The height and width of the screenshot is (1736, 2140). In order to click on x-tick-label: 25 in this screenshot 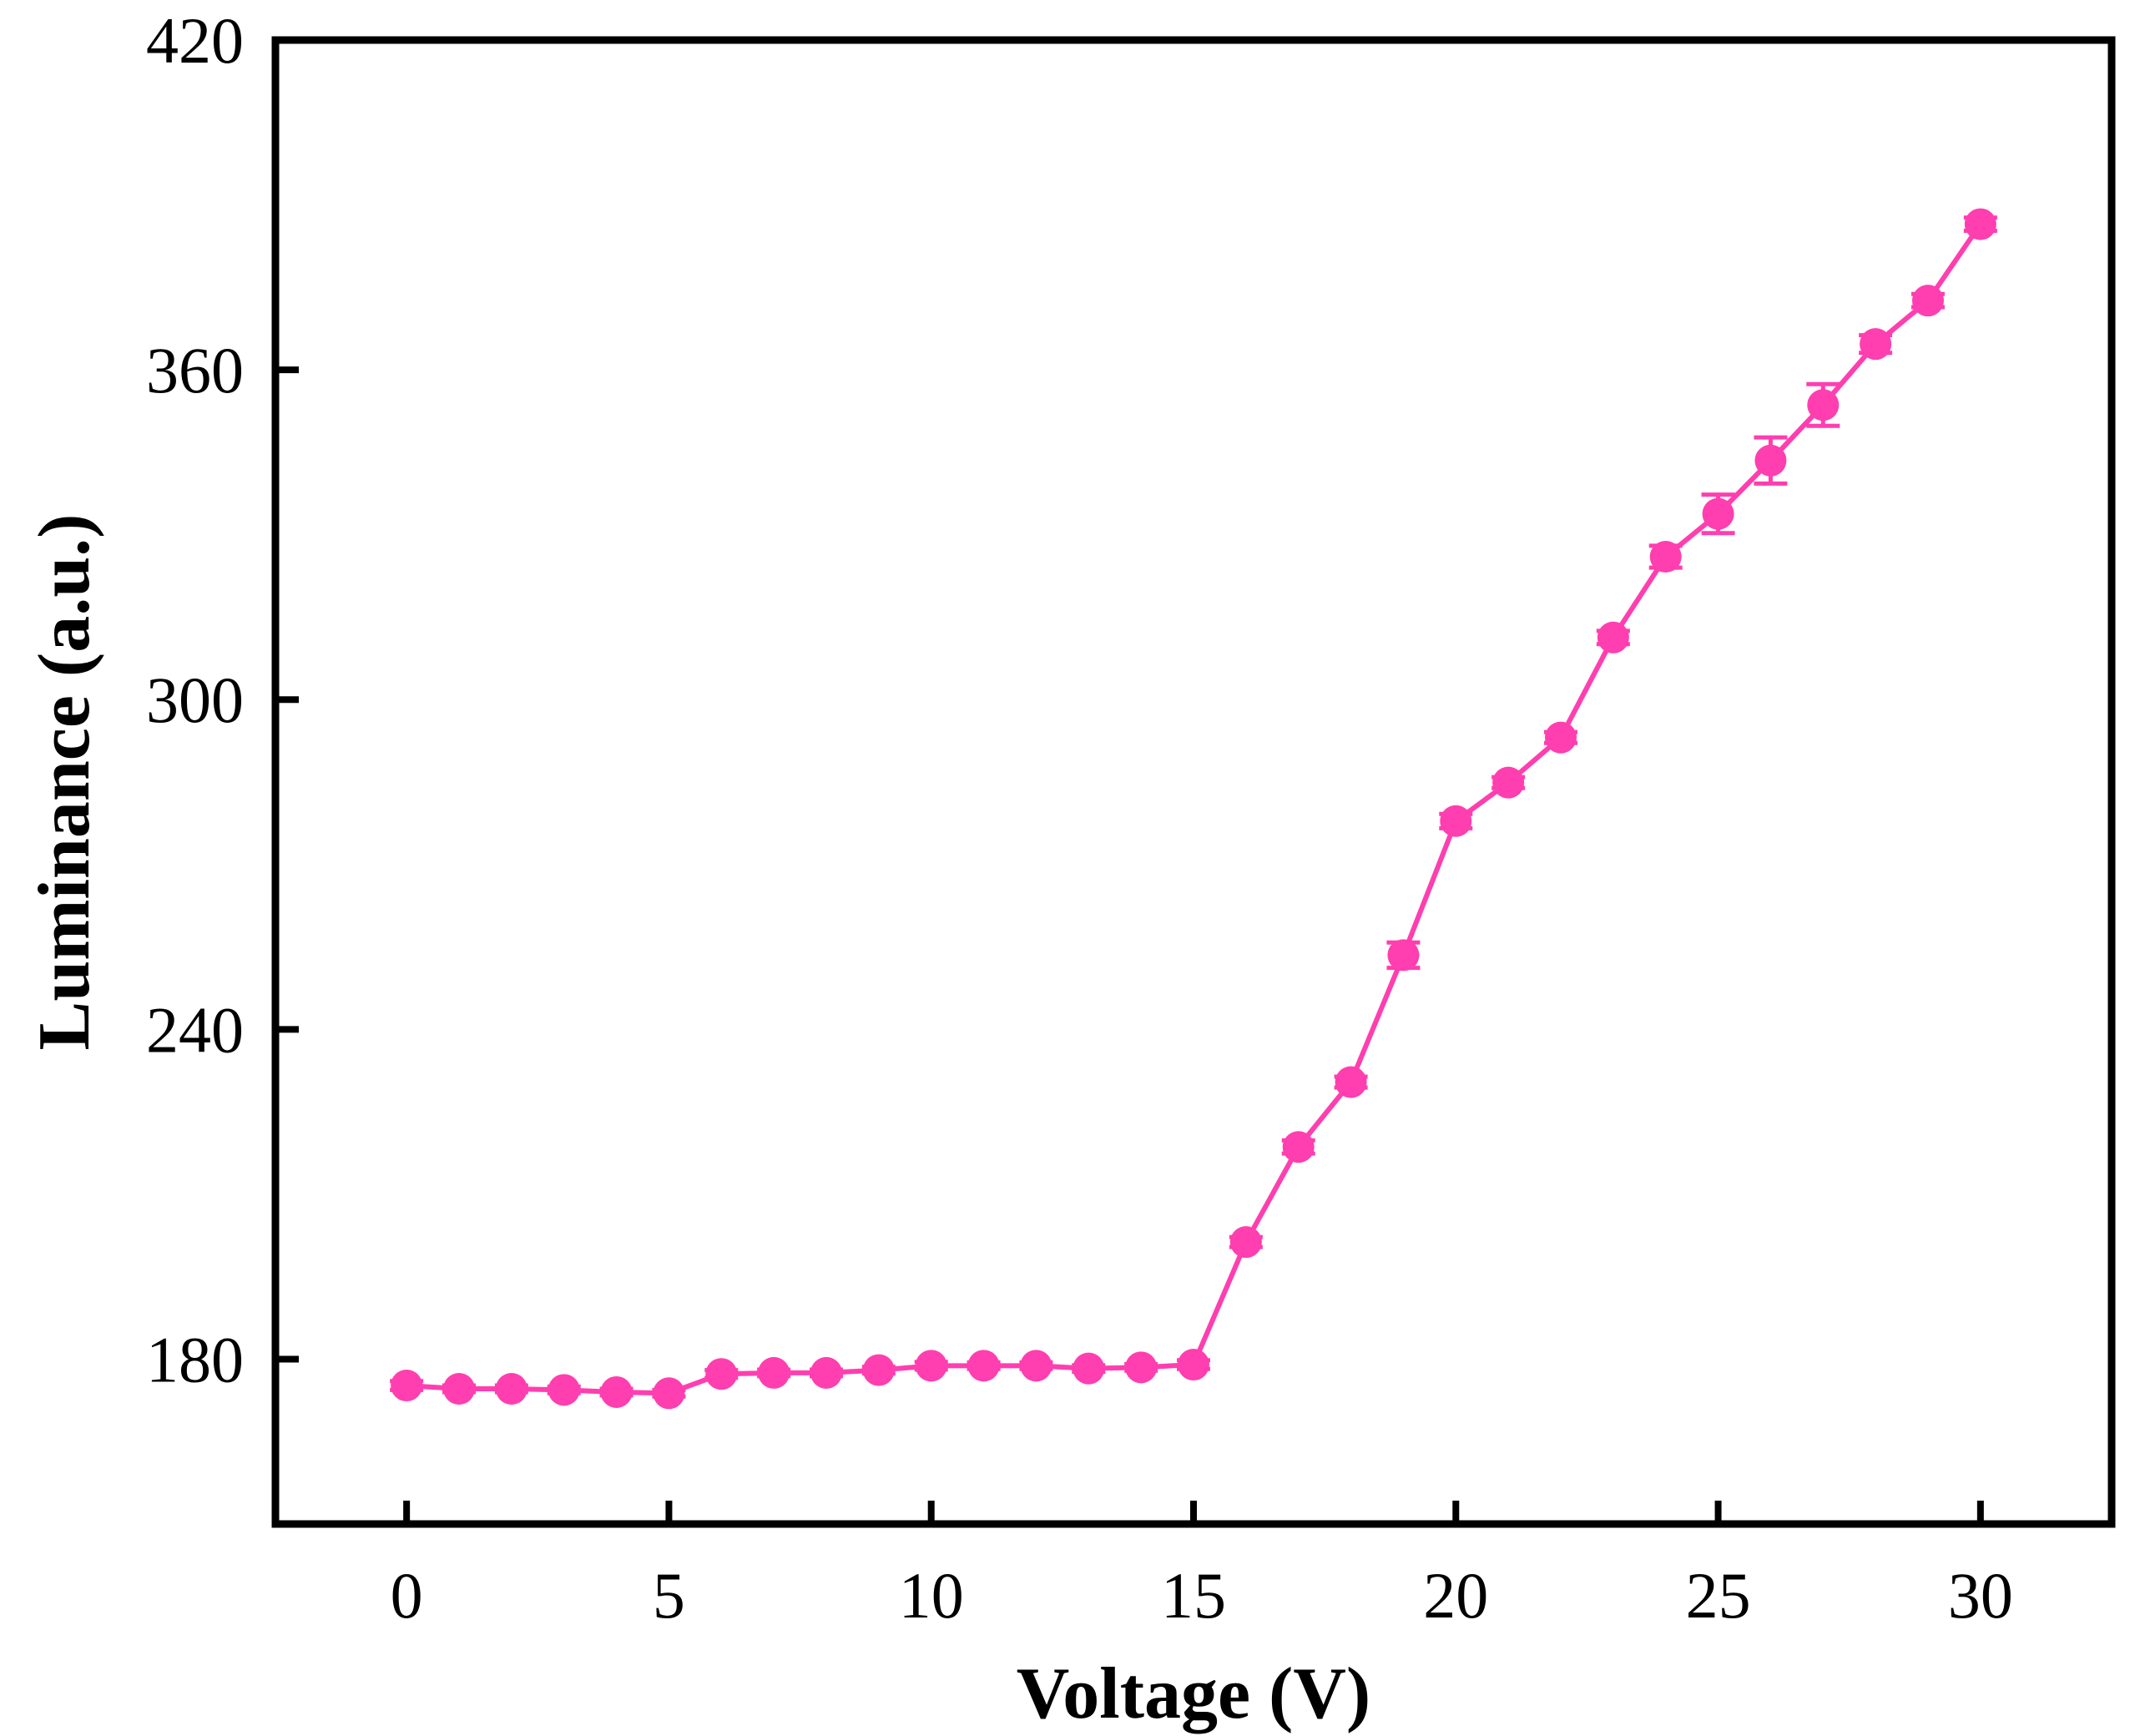, I will do `click(1718, 1595)`.